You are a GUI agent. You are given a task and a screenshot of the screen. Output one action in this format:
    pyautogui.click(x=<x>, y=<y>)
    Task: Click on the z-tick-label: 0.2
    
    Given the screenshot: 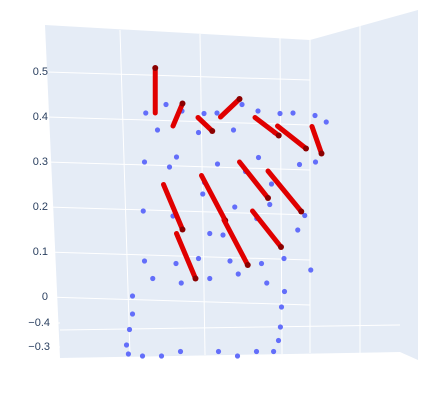 What is the action you would take?
    pyautogui.click(x=40, y=207)
    